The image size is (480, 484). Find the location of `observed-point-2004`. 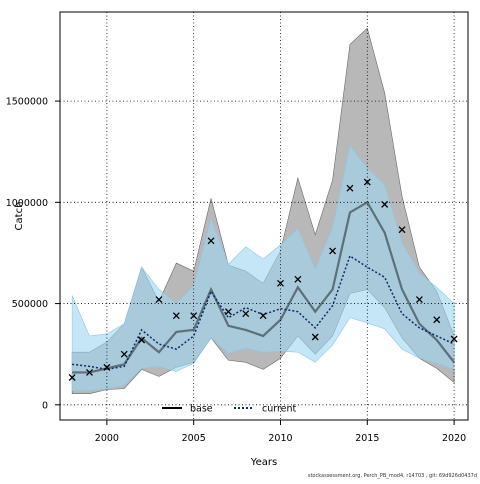

observed-point-2004 is located at coordinates (176, 316).